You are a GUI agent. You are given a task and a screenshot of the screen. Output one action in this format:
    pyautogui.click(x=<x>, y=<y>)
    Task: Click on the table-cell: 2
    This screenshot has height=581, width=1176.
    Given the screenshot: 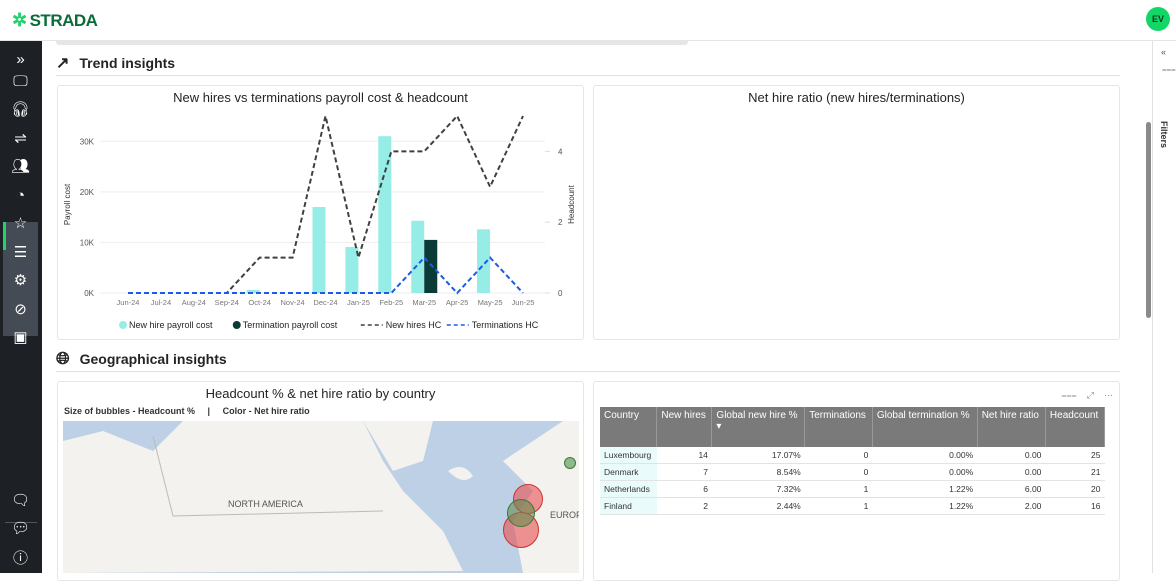 What is the action you would take?
    pyautogui.click(x=684, y=506)
    